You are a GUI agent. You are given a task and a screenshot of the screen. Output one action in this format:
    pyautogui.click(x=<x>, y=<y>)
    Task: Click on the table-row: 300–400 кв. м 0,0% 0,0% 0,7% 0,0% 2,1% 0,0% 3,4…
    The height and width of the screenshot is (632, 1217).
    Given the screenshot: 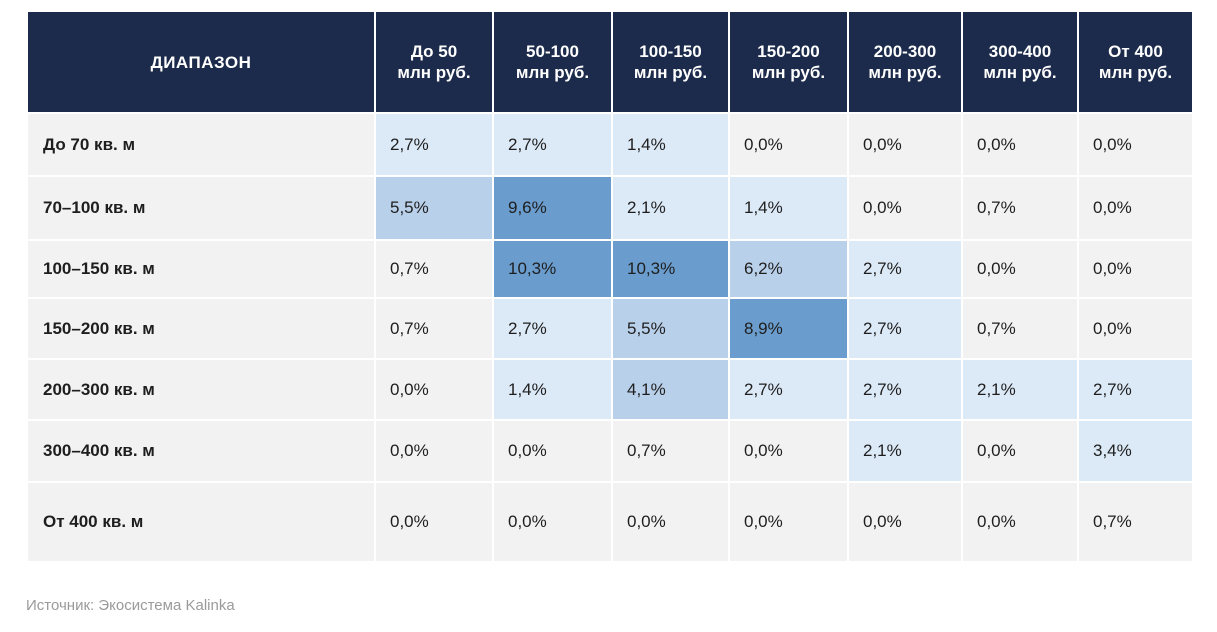 What is the action you would take?
    pyautogui.click(x=610, y=451)
    